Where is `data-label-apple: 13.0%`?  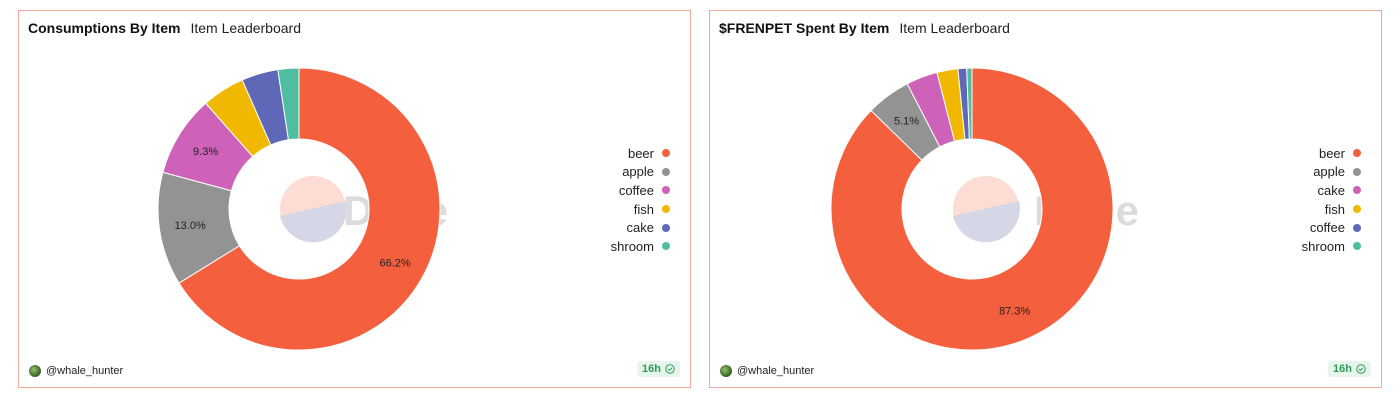
data-label-apple: 13.0% is located at coordinates (190, 226).